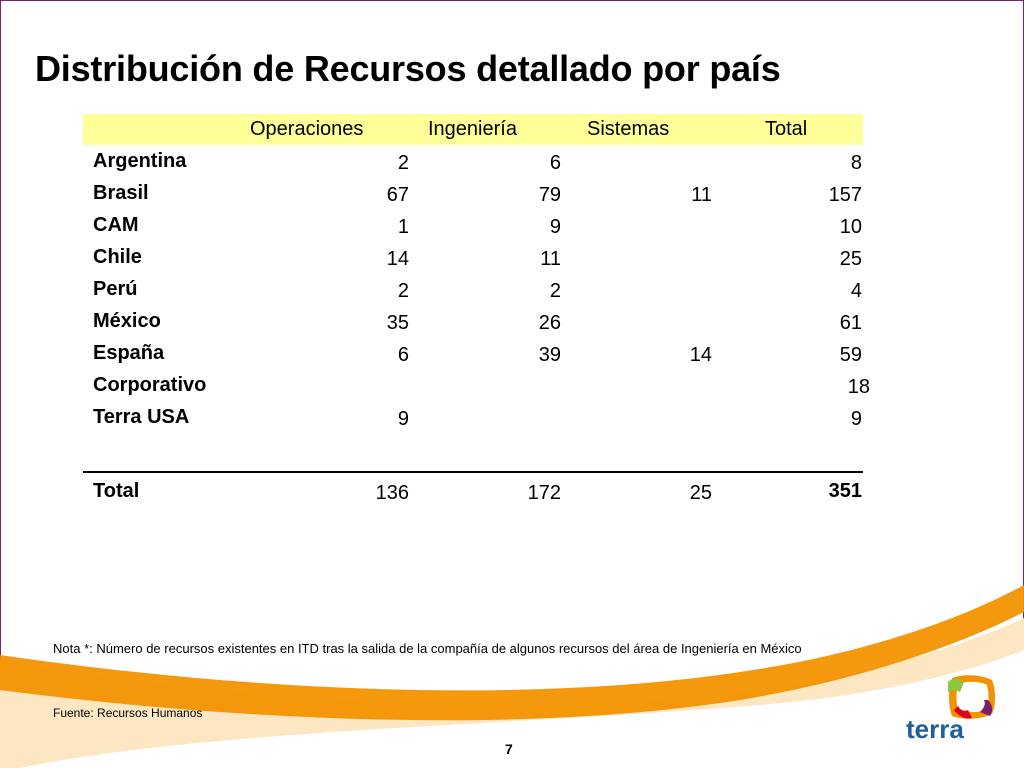  I want to click on total-row-label: Total, so click(116, 491).